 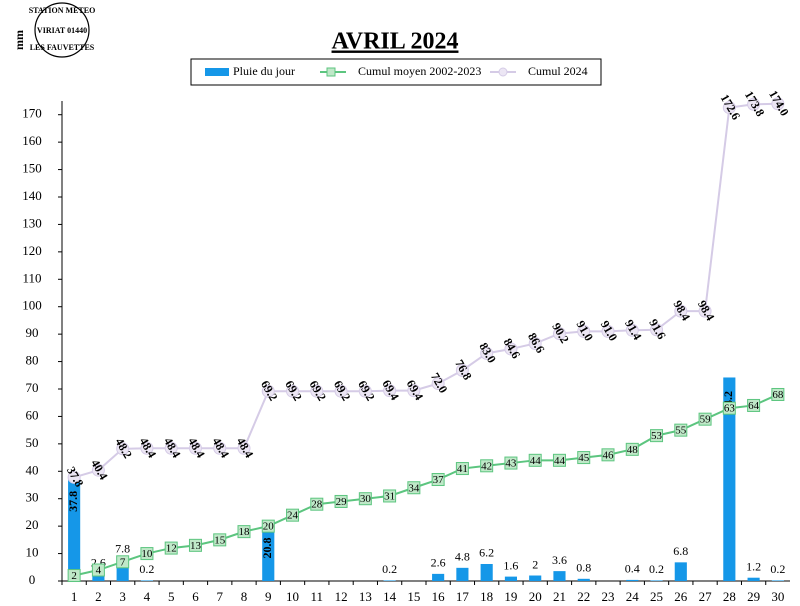 What do you see at coordinates (32, 113) in the screenshot?
I see `y-tick-label: 170` at bounding box center [32, 113].